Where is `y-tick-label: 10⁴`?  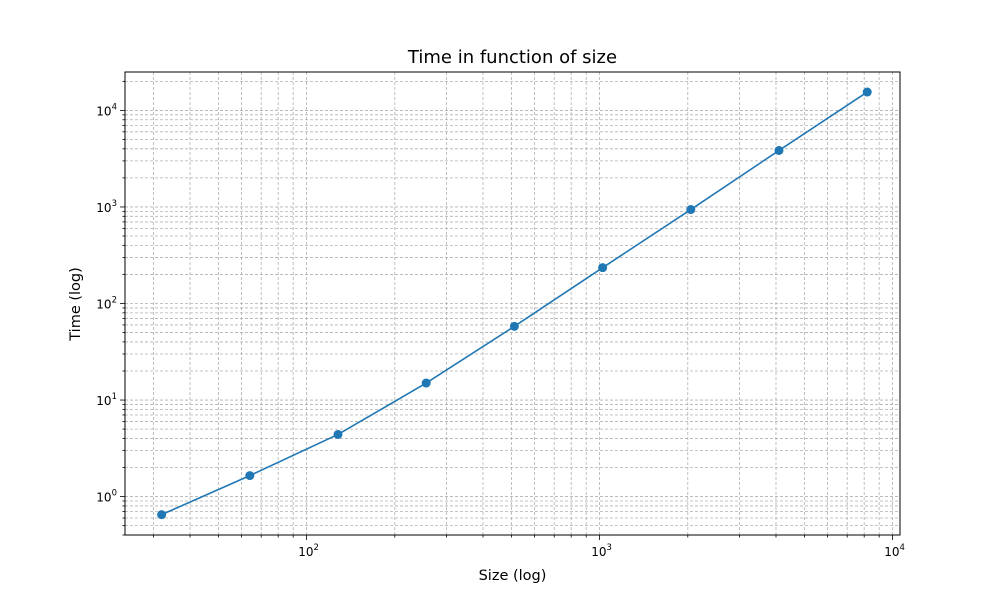 y-tick-label: 10⁴ is located at coordinates (106, 110).